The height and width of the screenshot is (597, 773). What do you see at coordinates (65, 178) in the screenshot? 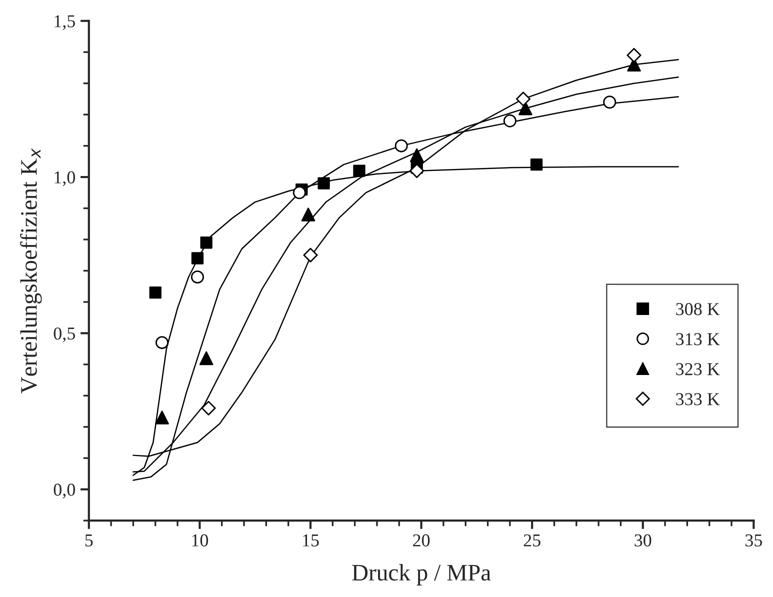
I see `y-tick-label: 1,0` at bounding box center [65, 178].